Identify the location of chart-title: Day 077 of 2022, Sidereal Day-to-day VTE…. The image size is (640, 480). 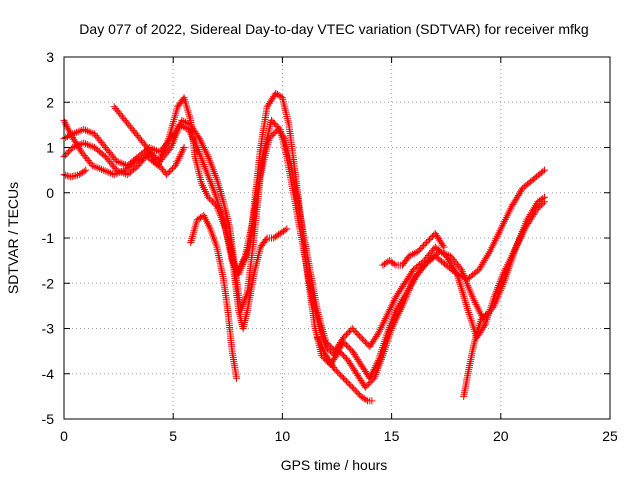
(333, 29).